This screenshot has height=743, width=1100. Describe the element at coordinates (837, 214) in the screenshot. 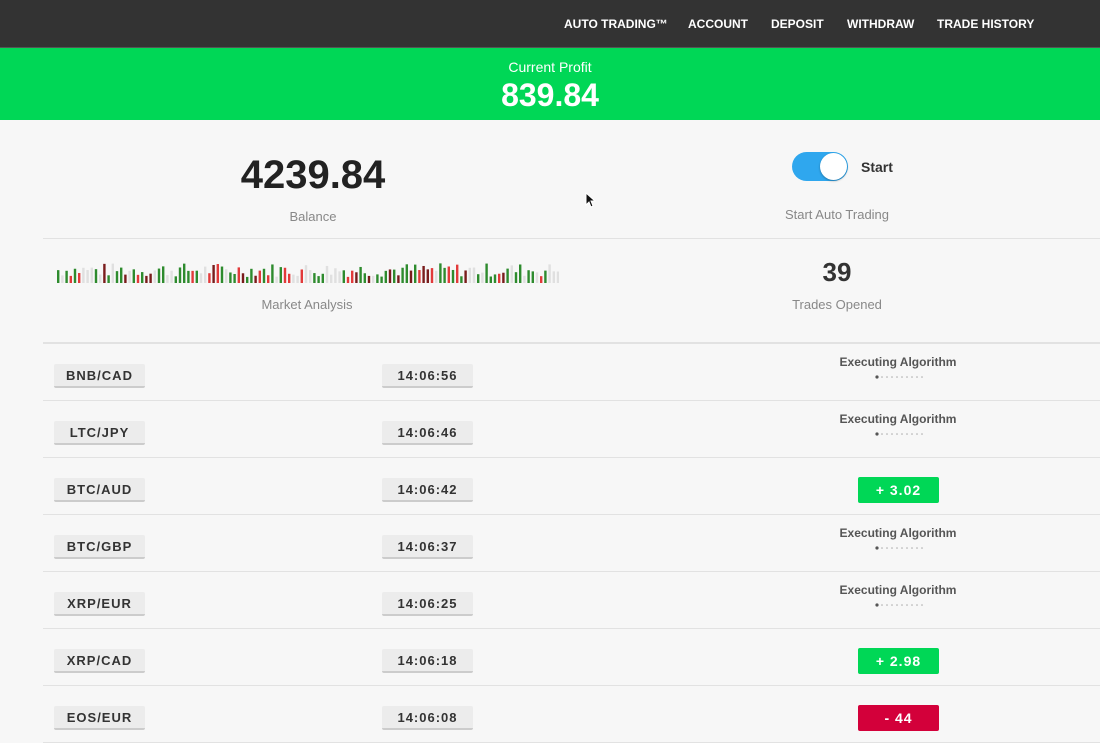

I see `auto-trading-caption: Start Auto Trading` at that location.